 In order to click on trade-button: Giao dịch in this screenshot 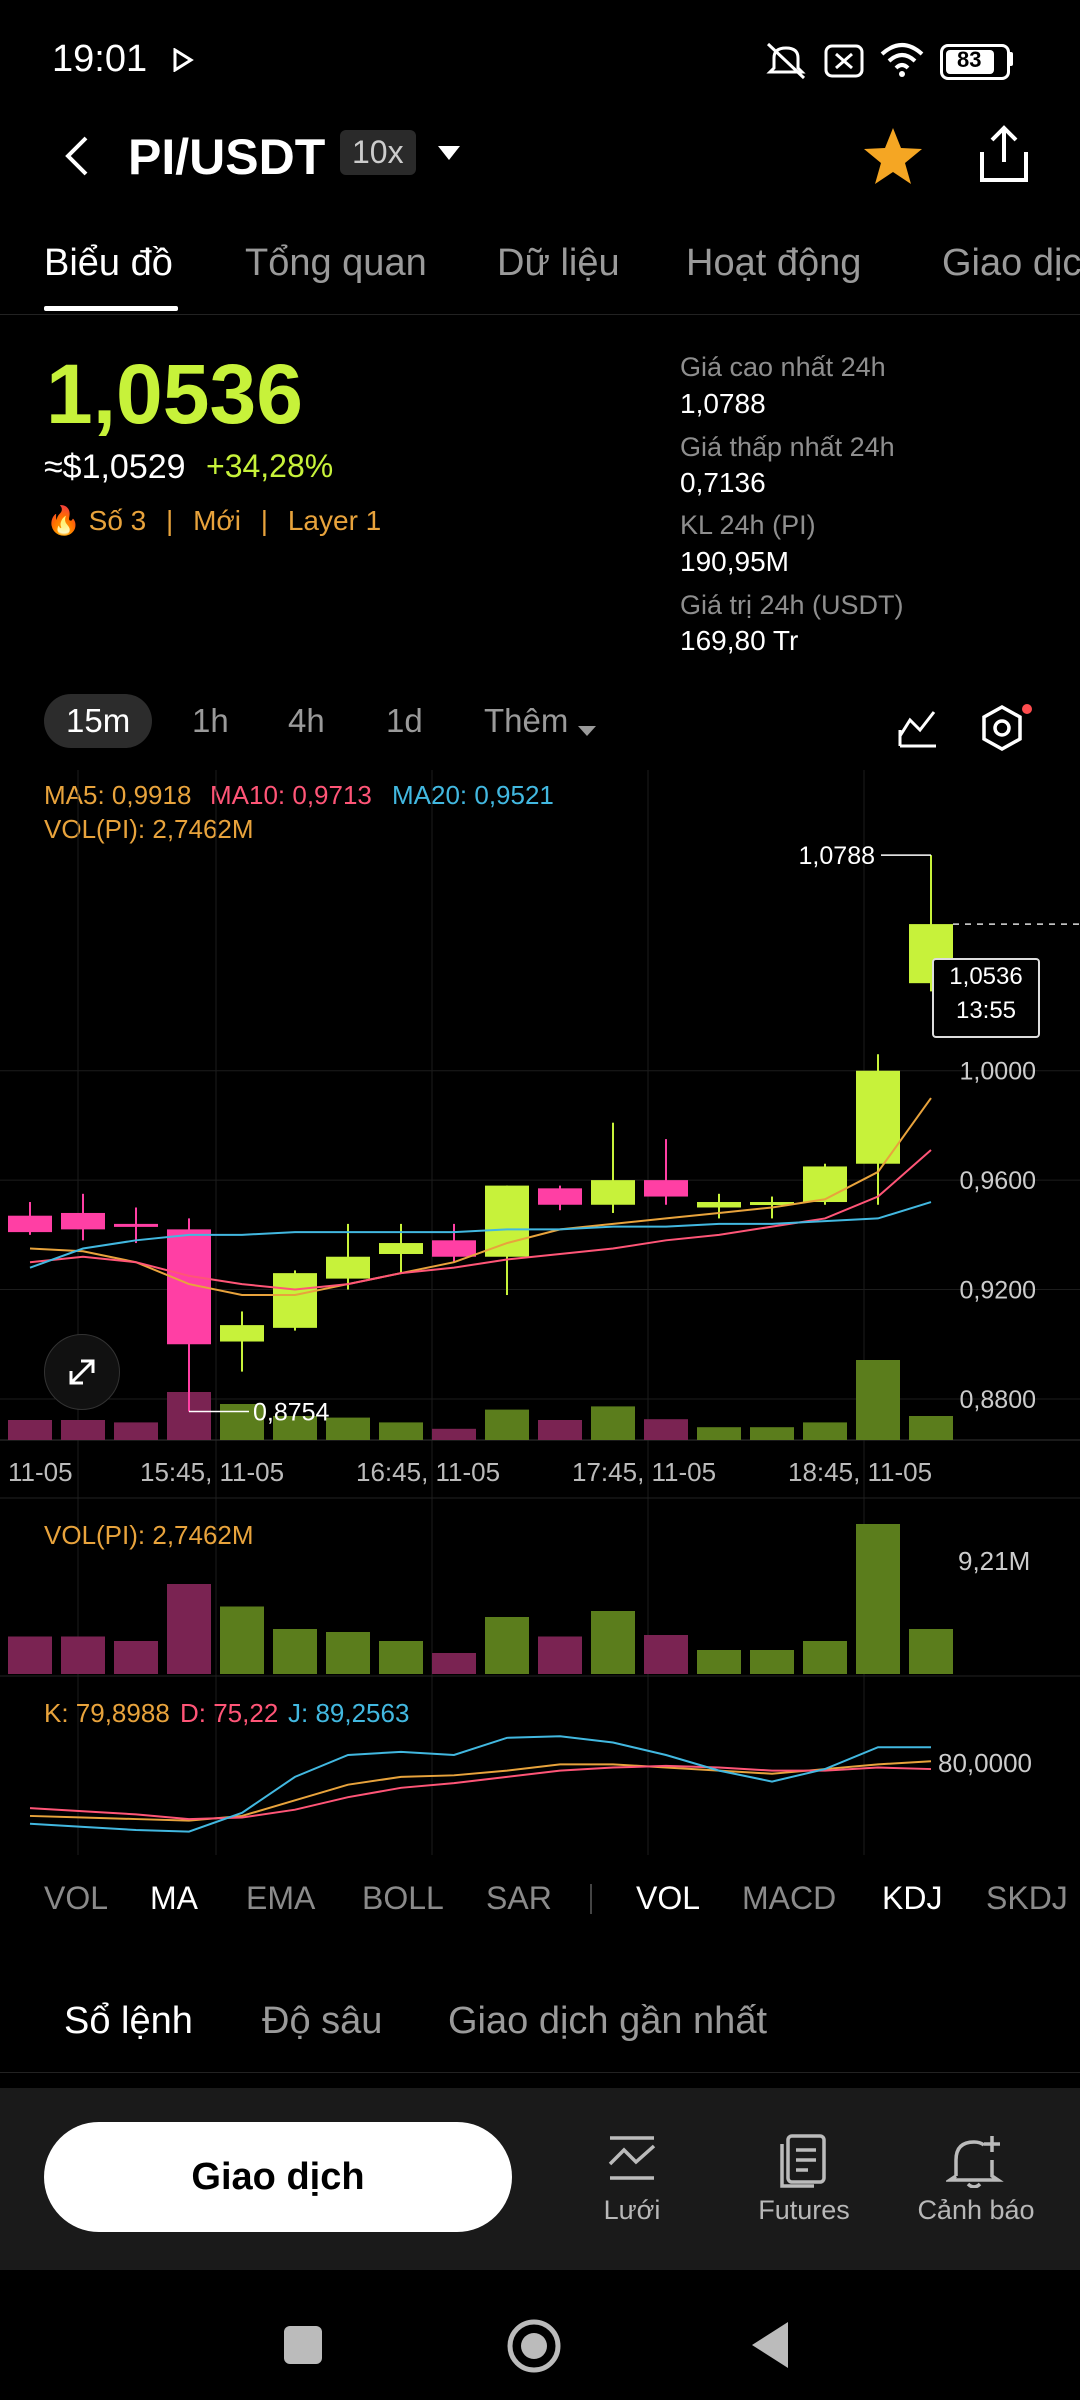, I will do `click(278, 2177)`.